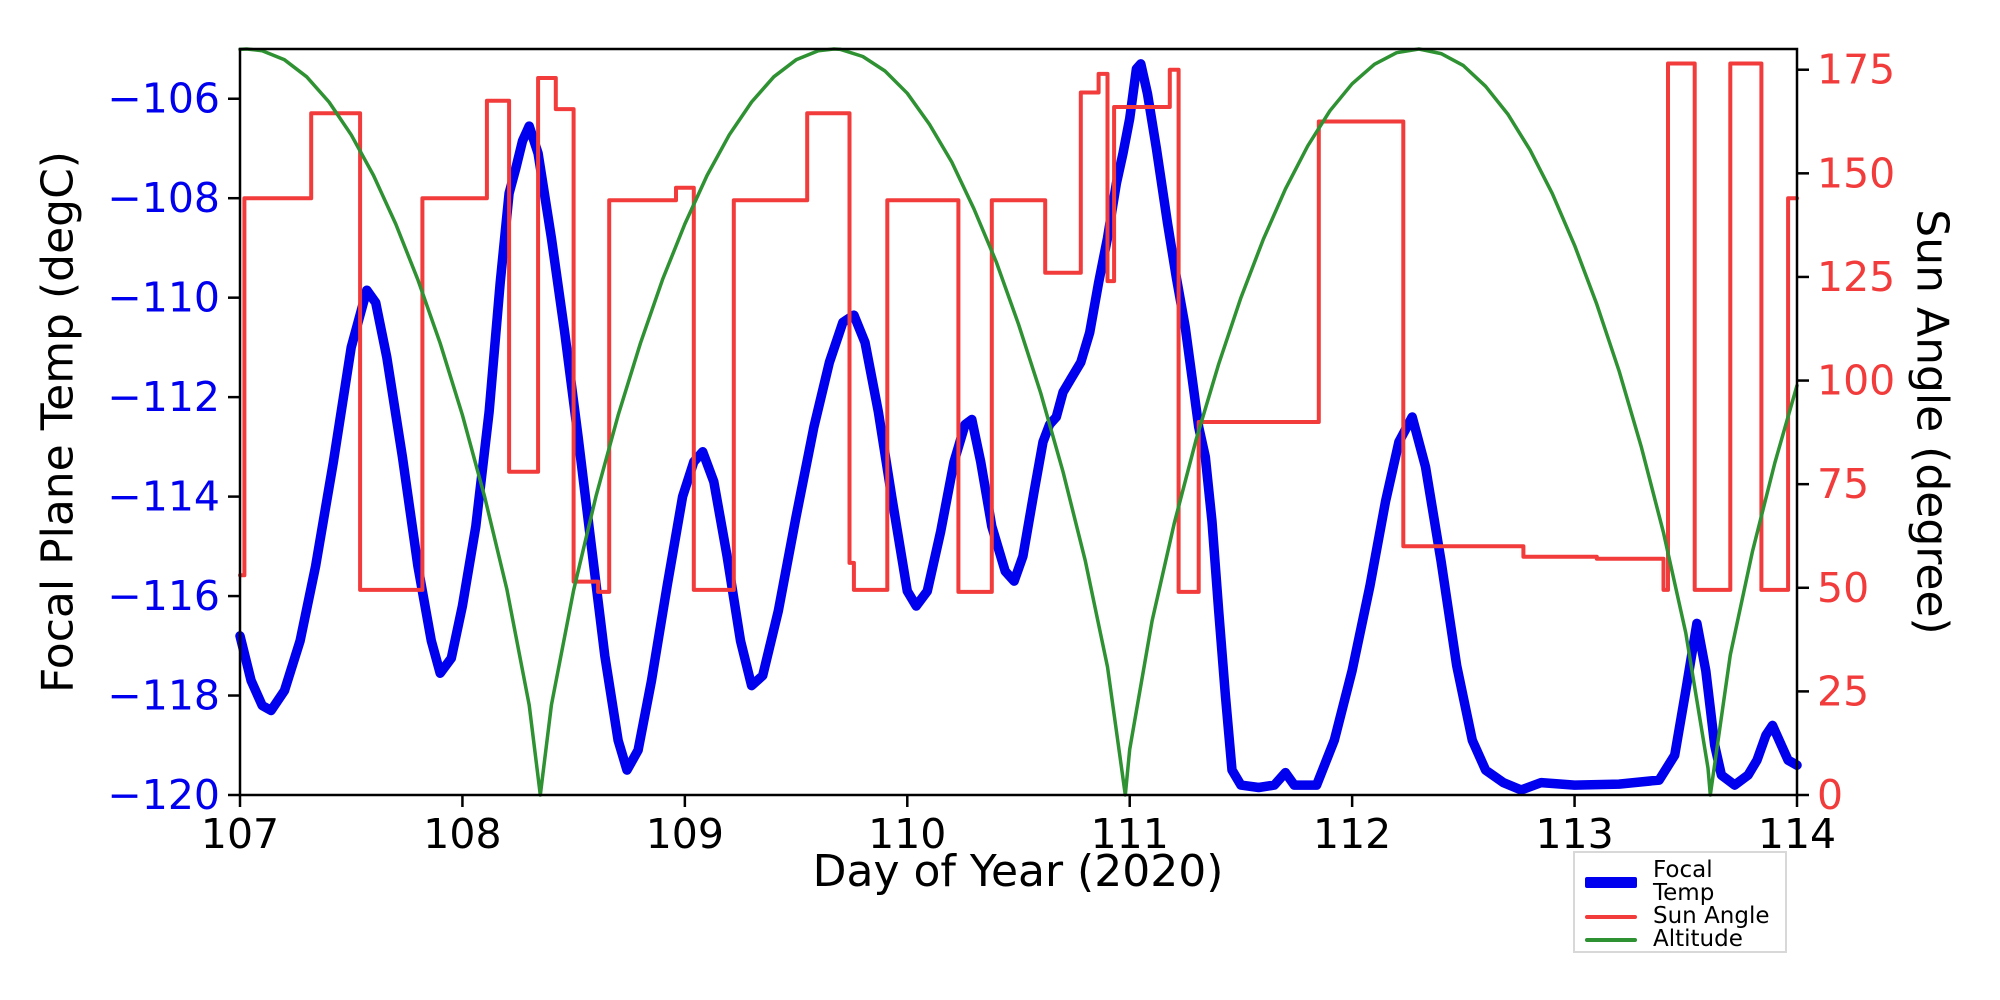  I want to click on legend-entry-focal-temp: Focal Temp, so click(1680, 882).